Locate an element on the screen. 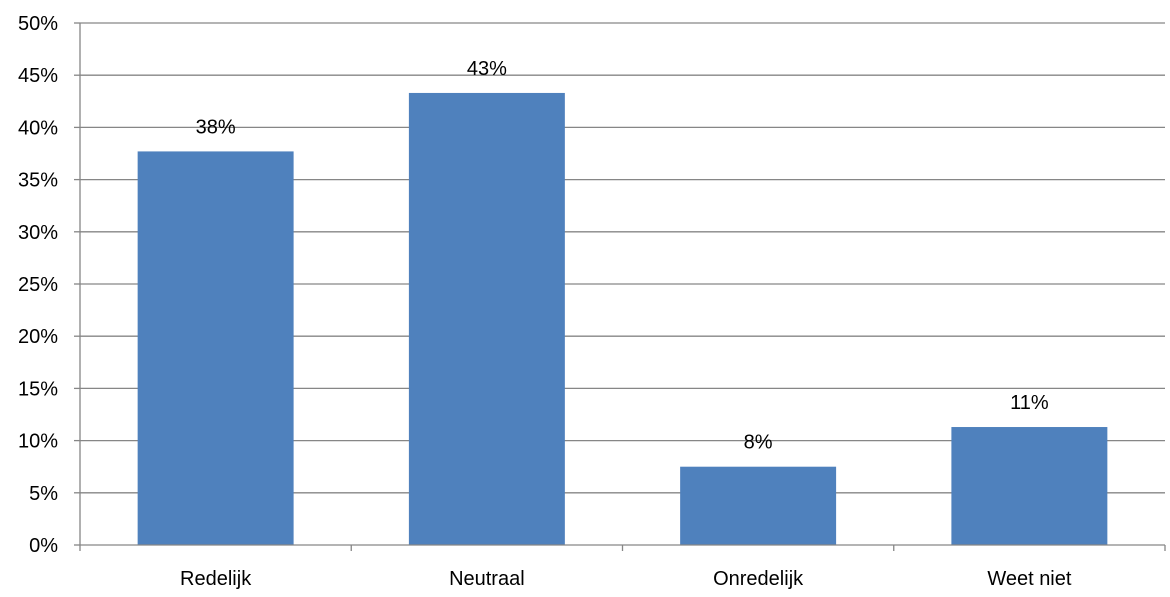 The width and height of the screenshot is (1170, 597). x-category-label: Weet niet is located at coordinates (1029, 579).